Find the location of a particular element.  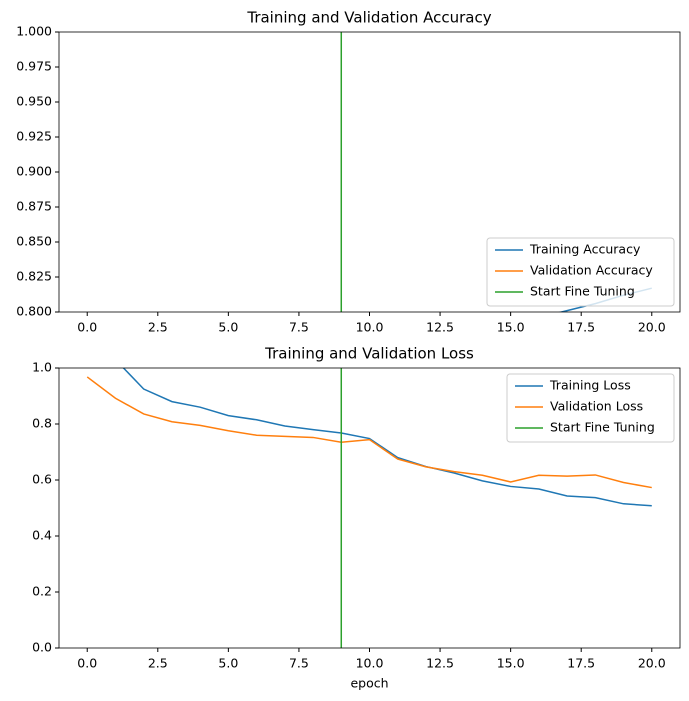

legend-label: Training Loss is located at coordinates (590, 385).